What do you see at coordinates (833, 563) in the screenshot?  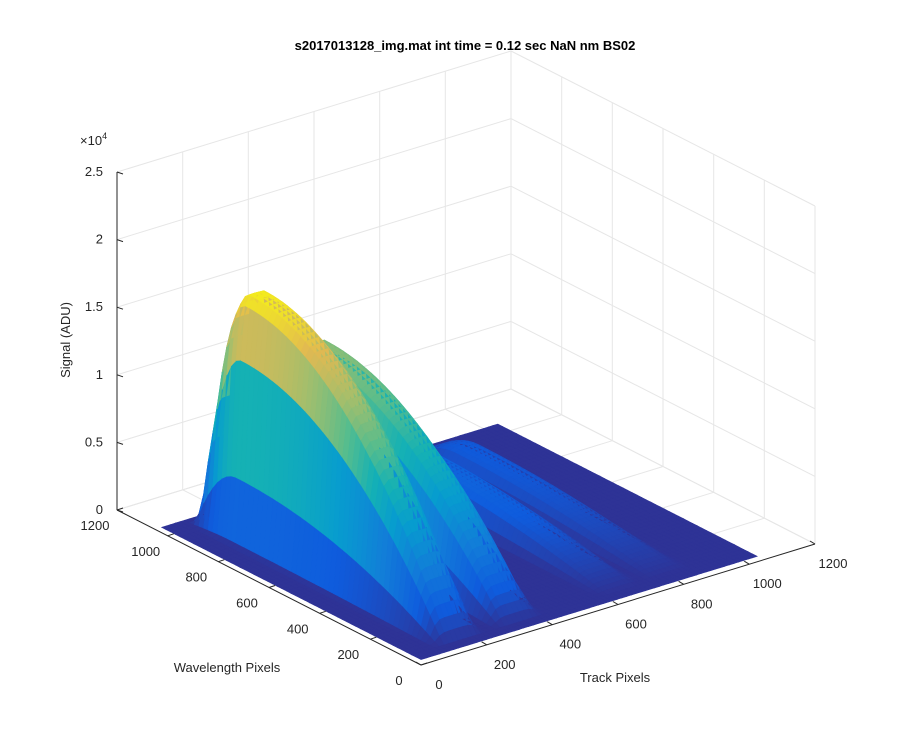 I see `x-tick-label: 1200` at bounding box center [833, 563].